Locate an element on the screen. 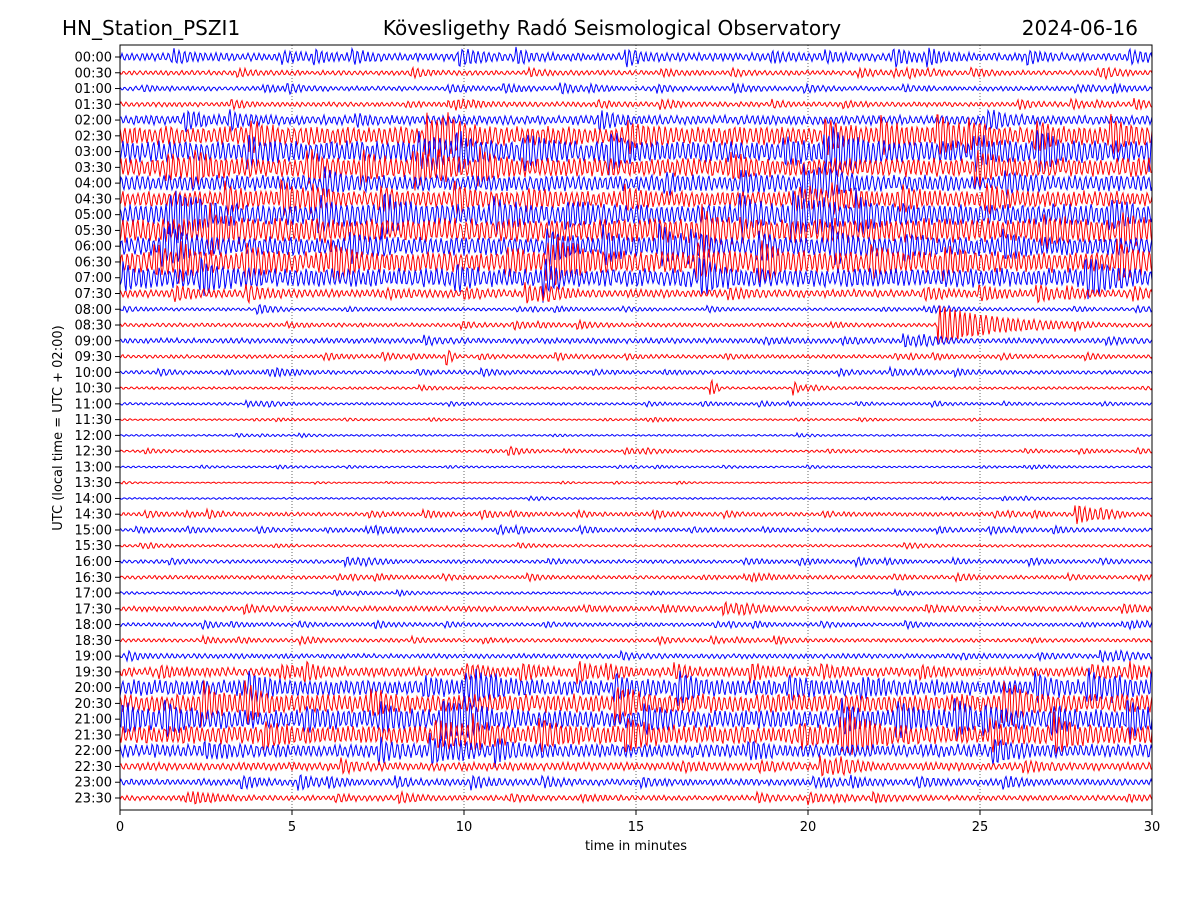  y-tick-label: 12:30 is located at coordinates (93, 452).